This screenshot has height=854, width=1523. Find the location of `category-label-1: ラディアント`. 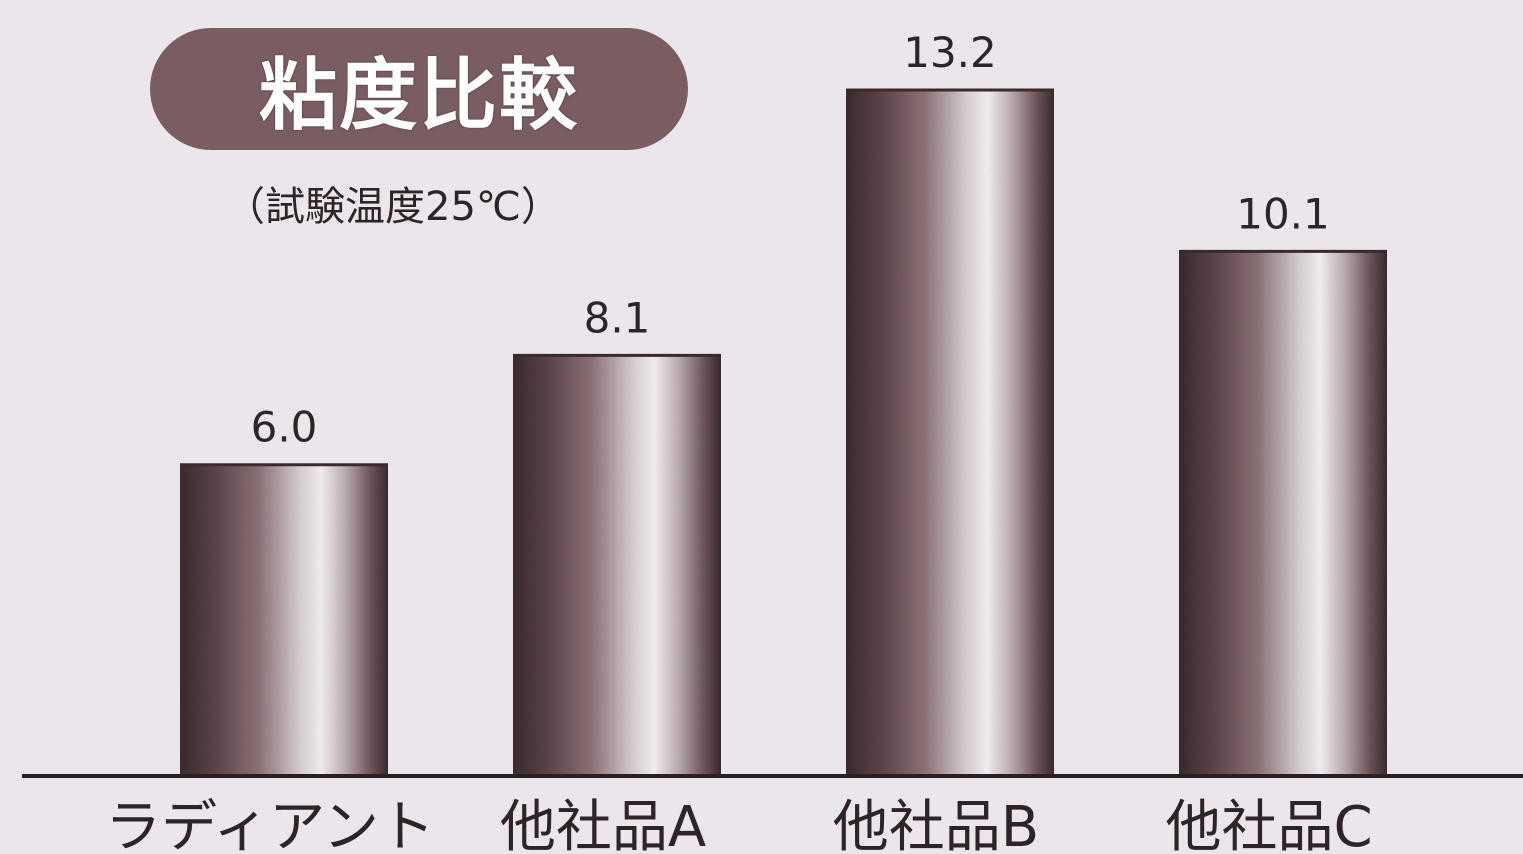

category-label-1: ラディアント is located at coordinates (270, 824).